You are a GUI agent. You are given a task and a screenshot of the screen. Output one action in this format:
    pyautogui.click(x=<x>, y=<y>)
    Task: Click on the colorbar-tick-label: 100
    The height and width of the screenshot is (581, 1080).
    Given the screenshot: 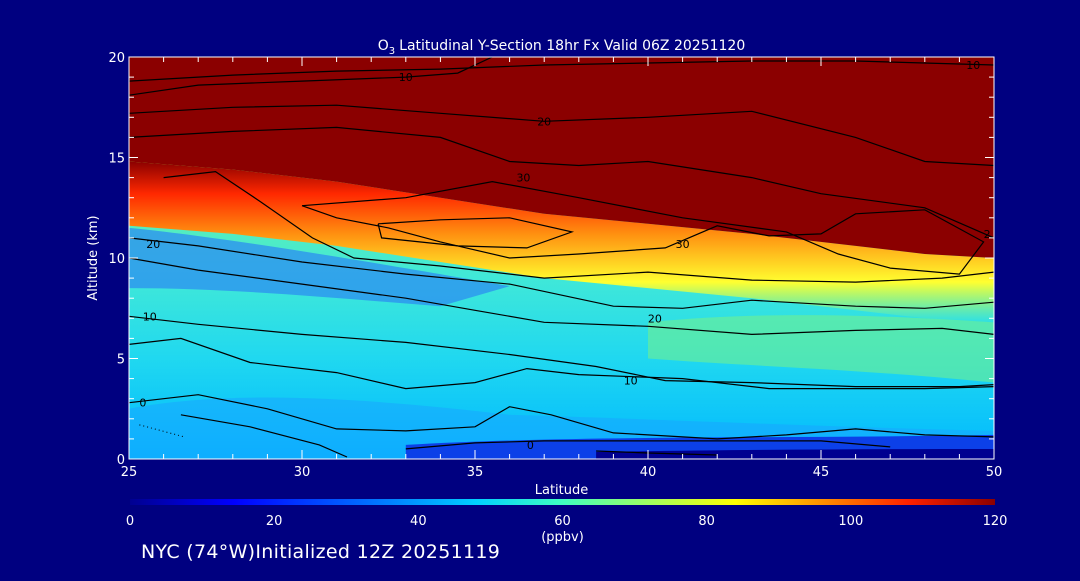 What is the action you would take?
    pyautogui.click(x=850, y=521)
    